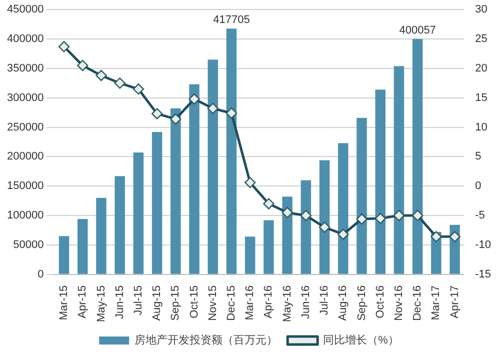 This screenshot has height=362, width=500. Describe the element at coordinates (232, 303) in the screenshot. I see `x-tick-label: Dec-15` at that location.